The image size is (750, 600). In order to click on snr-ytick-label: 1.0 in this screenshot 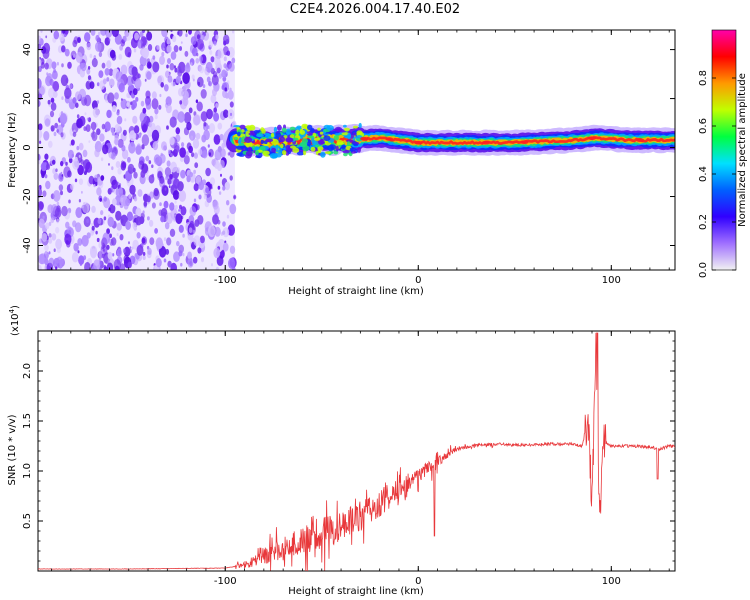, I will do `click(27, 471)`.